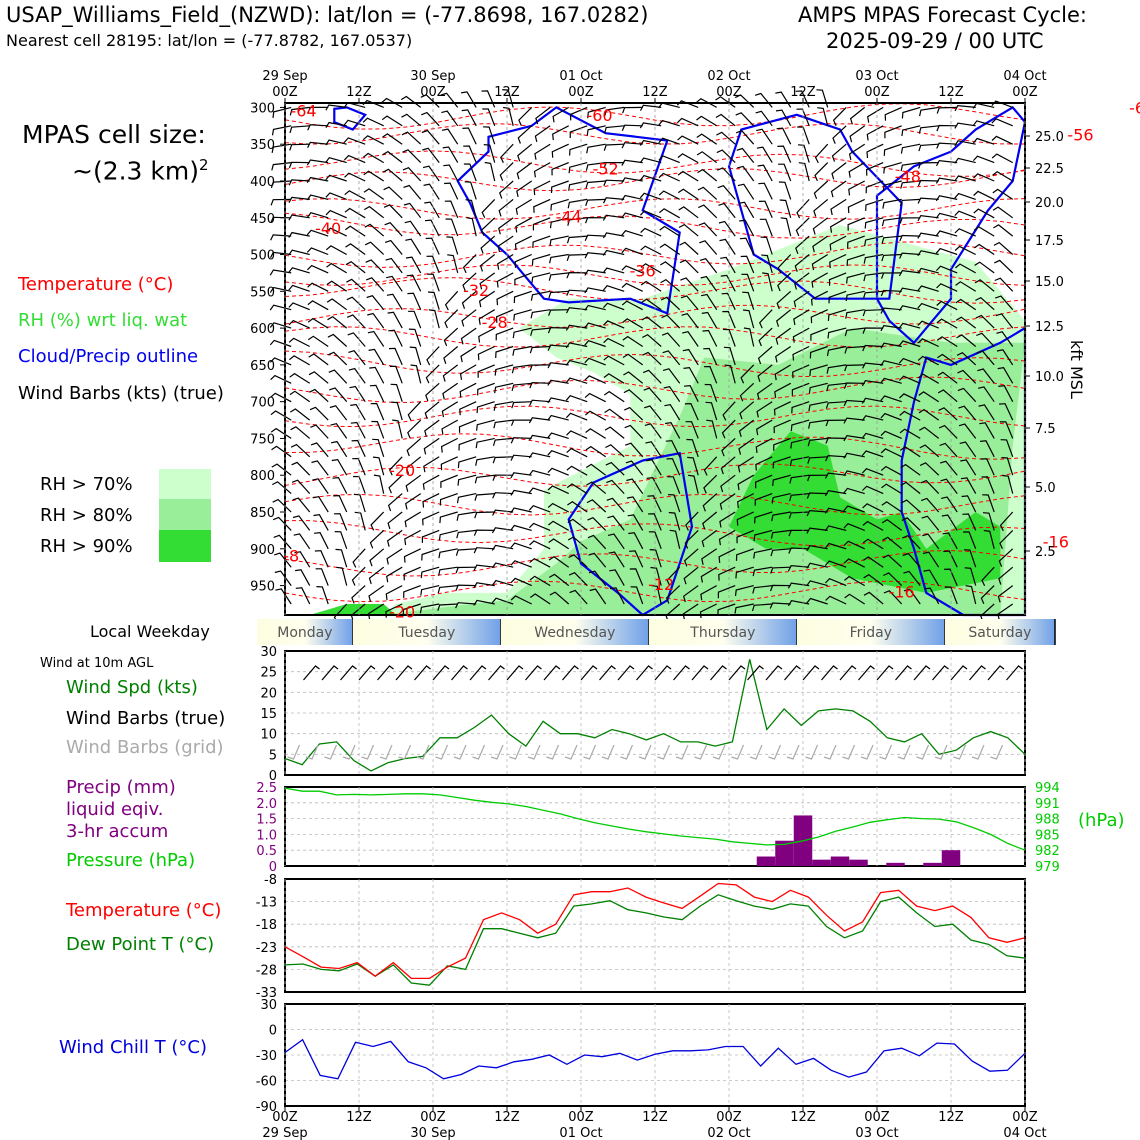 Image resolution: width=1140 pixels, height=1140 pixels. What do you see at coordinates (1049, 241) in the screenshot?
I see `kft-tick-label: 17.5` at bounding box center [1049, 241].